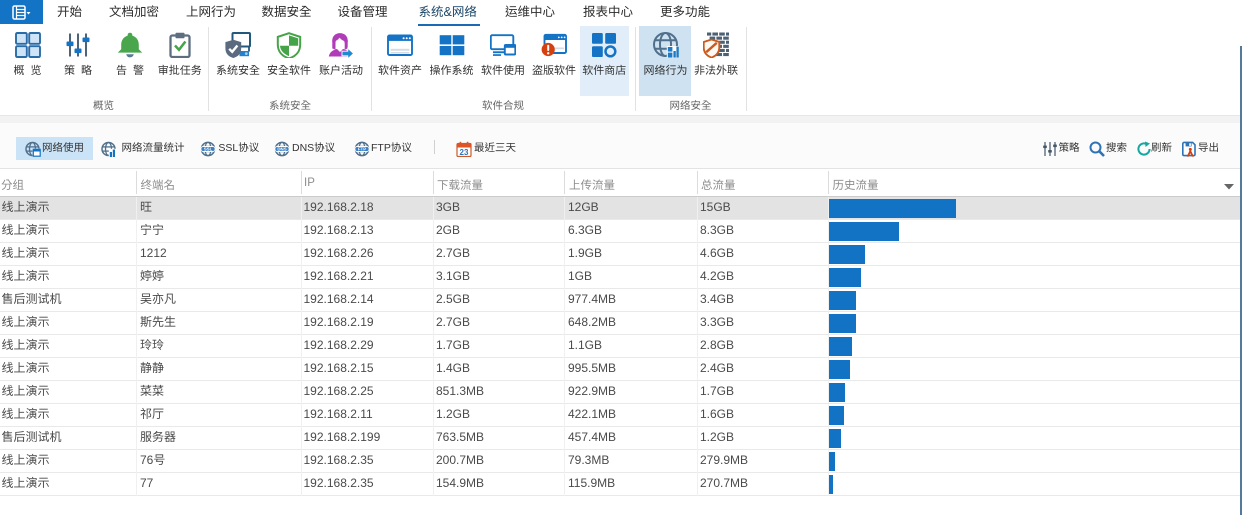 This screenshot has height=515, width=1242. What do you see at coordinates (282, 148) in the screenshot?
I see `svg-text: DNS` at bounding box center [282, 148].